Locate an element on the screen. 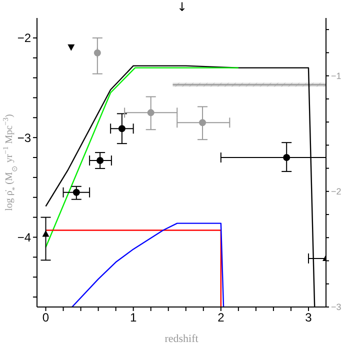  y2-tick-label: −3 is located at coordinates (336, 307).